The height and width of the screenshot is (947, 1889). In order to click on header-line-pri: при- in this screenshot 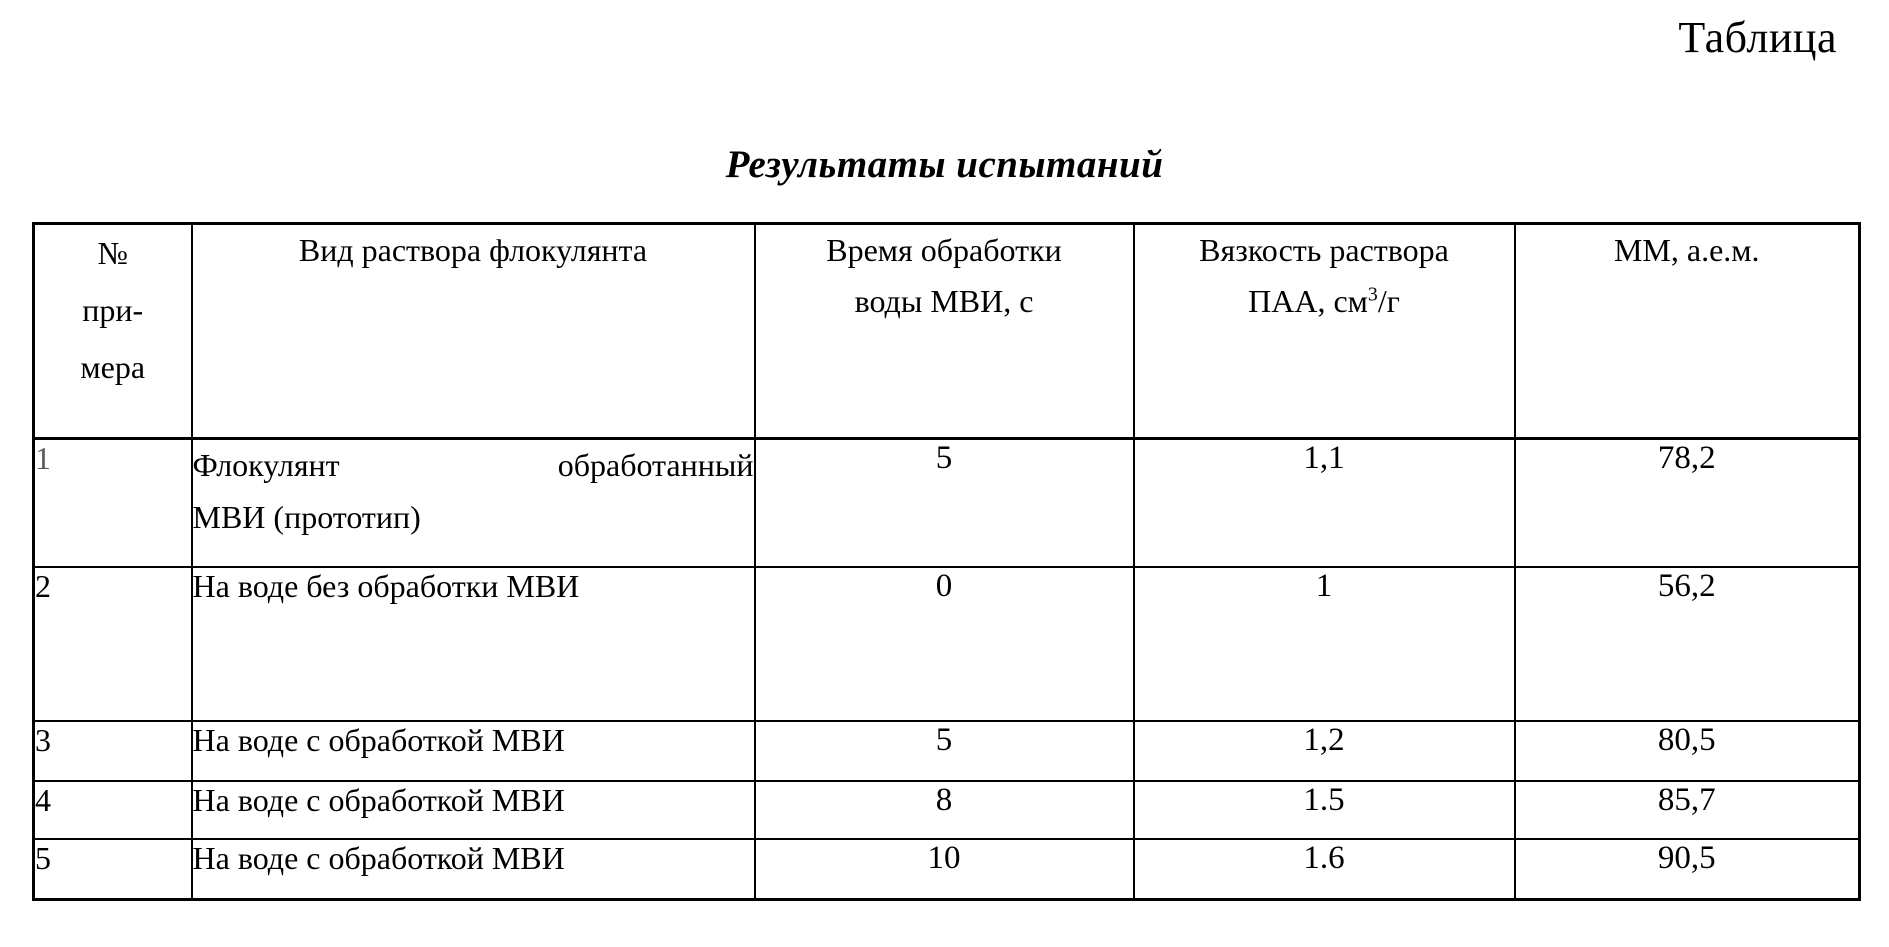, I will do `click(113, 309)`.